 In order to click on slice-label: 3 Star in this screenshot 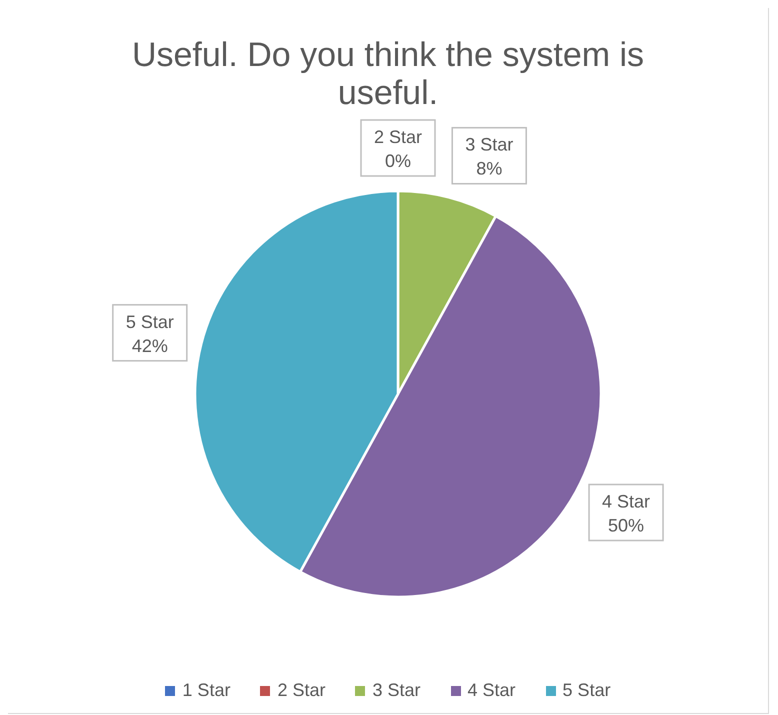, I will do `click(489, 144)`.